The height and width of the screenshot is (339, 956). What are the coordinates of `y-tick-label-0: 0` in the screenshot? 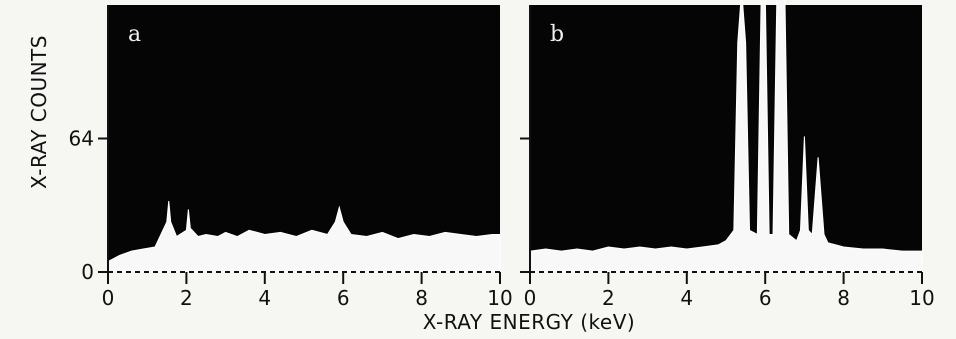 It's located at (87, 272).